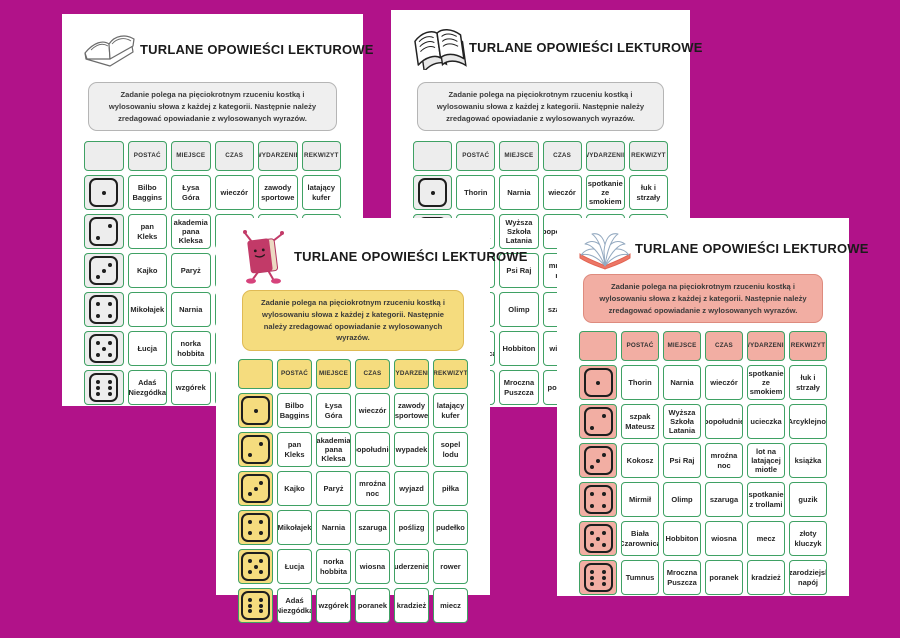 The height and width of the screenshot is (638, 900). I want to click on word-cell: Wyższa Szkoła Latania, so click(682, 422).